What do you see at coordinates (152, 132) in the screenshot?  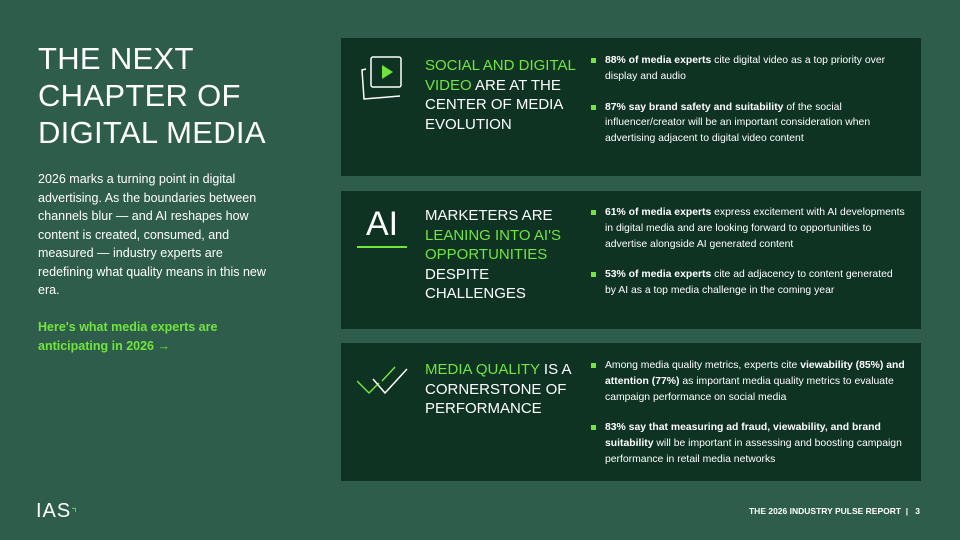 I see `title-line: DIGITAL MEDIA` at bounding box center [152, 132].